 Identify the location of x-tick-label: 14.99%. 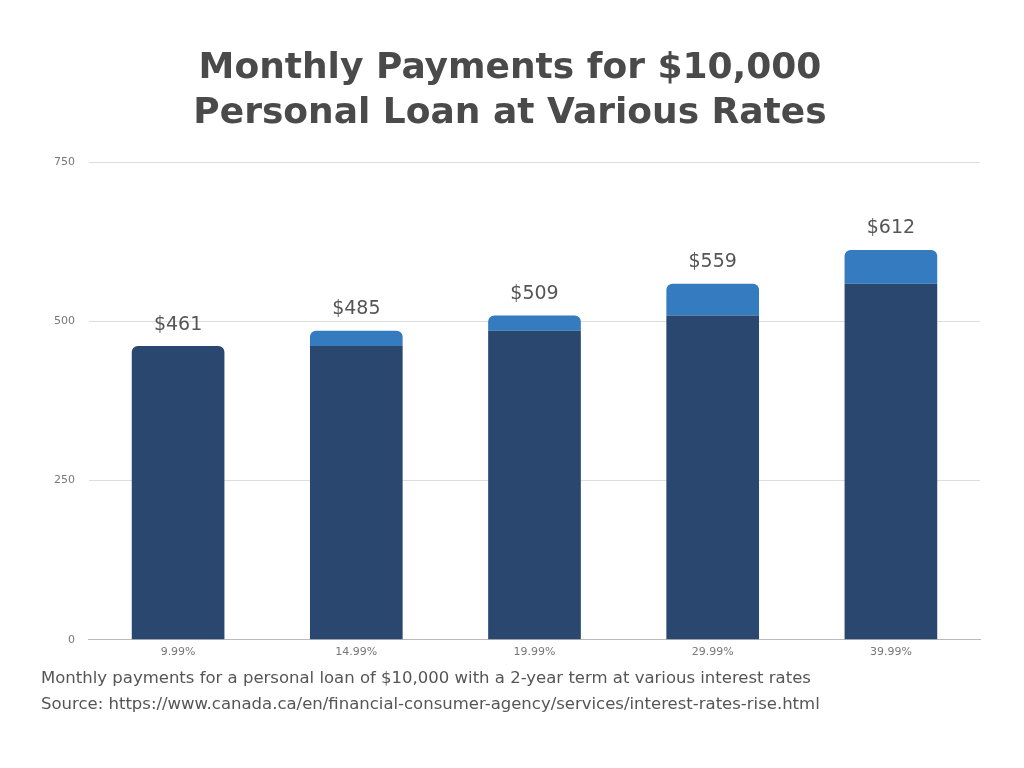
(356, 652).